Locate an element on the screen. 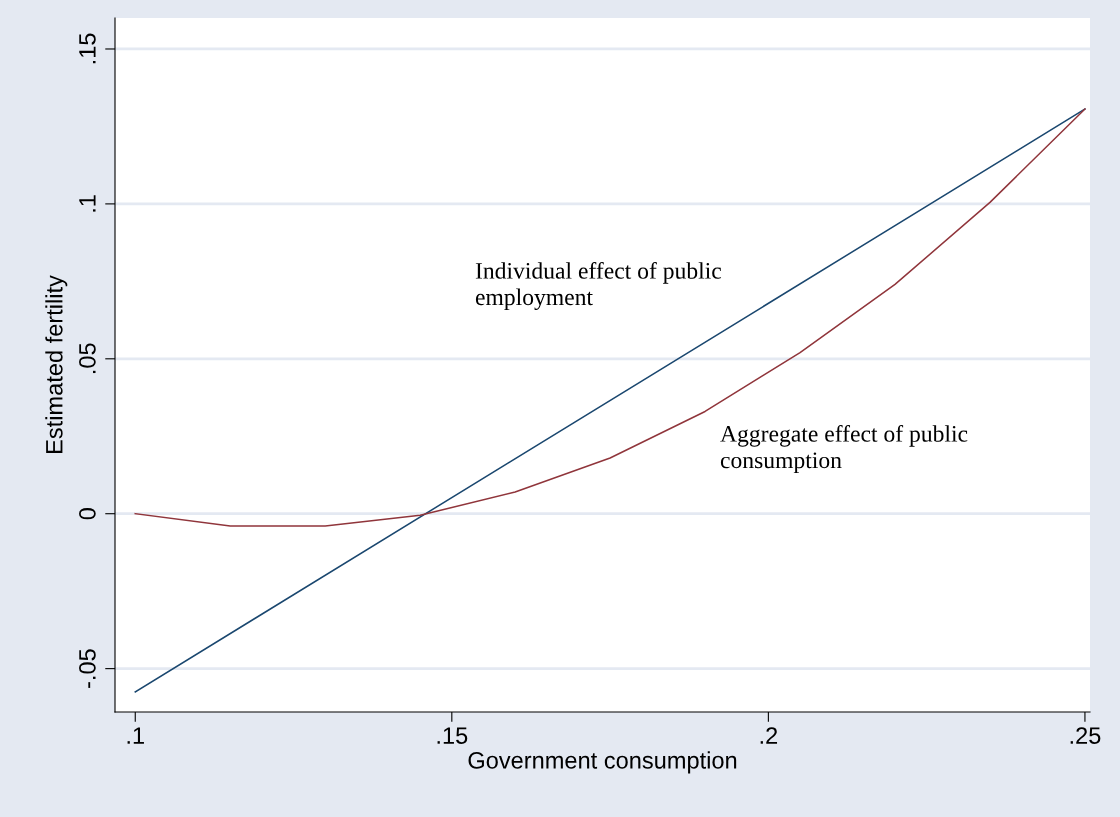 The image size is (1120, 817). x-axis-title: Government consumption is located at coordinates (602, 762).